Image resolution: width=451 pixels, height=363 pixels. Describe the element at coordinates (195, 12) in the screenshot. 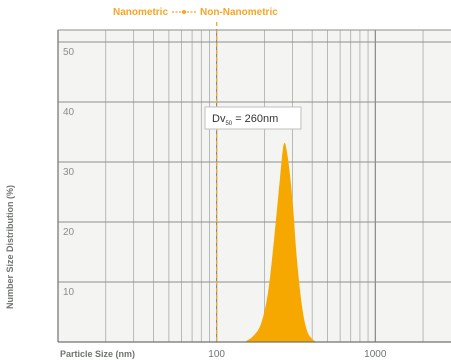

I see `legend: Nanometric Non-Nanometric` at that location.